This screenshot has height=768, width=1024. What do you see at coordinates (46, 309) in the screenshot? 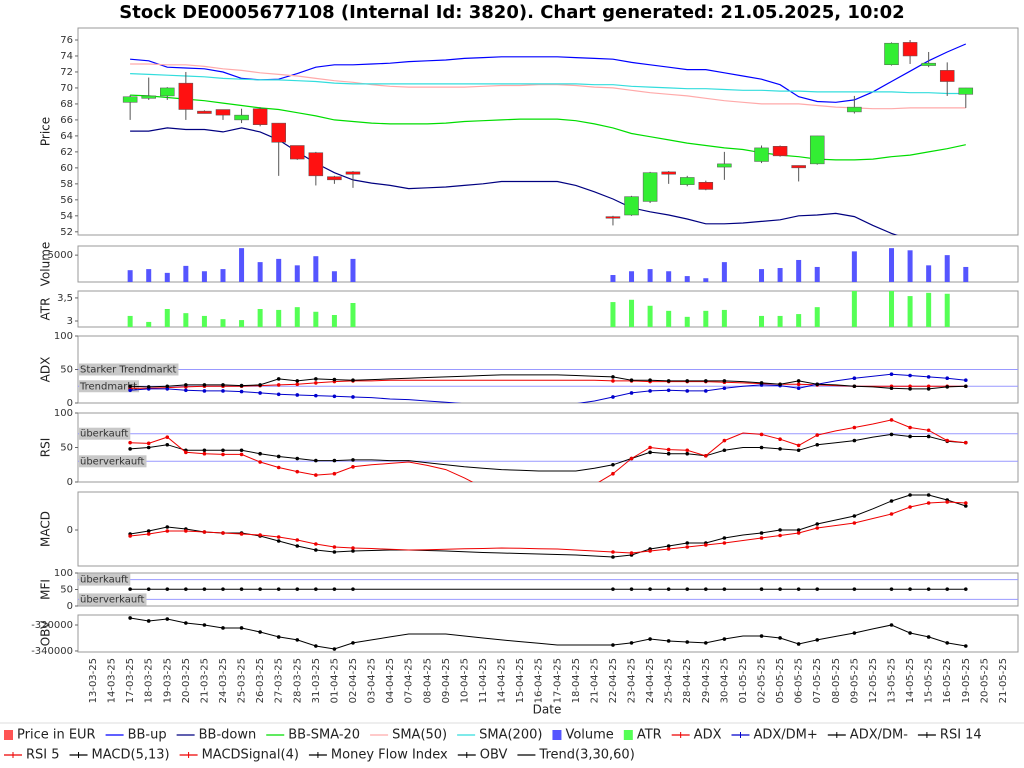
I see `y-axis-title: ATR` at bounding box center [46, 309].